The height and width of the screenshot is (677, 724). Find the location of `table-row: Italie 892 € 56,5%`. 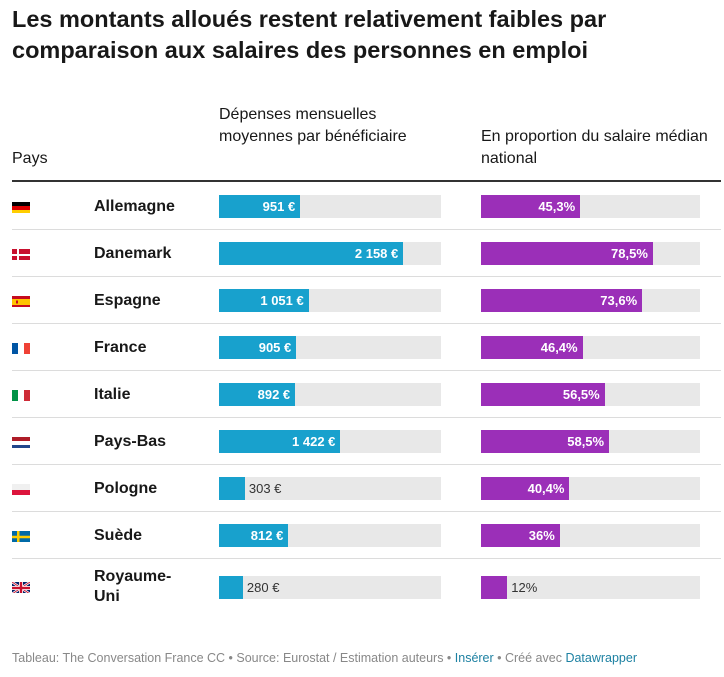

table-row: Italie 892 € 56,5% is located at coordinates (366, 394).